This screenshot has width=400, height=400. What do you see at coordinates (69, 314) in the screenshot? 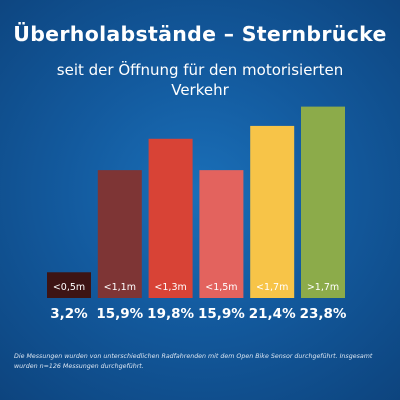
I see `bar-value-label: 3,2%` at bounding box center [69, 314].